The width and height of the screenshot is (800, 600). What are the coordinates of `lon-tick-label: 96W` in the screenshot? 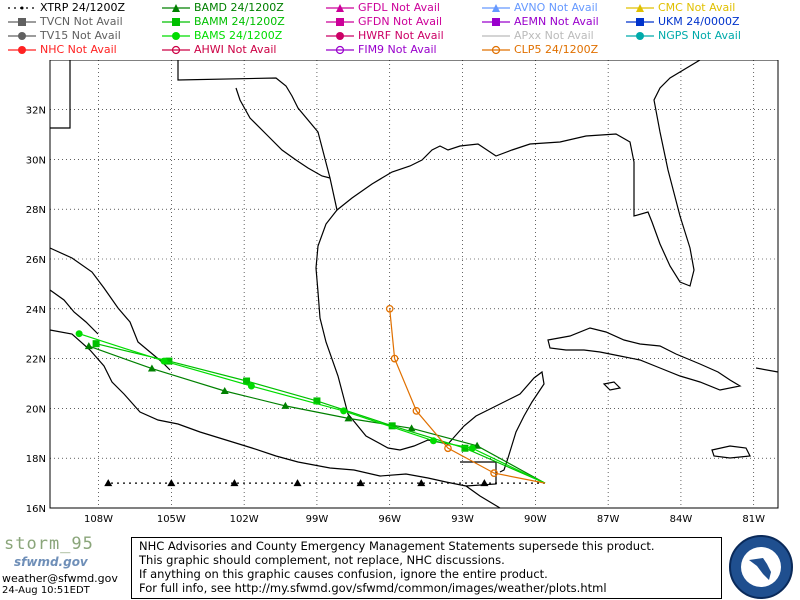 It's located at (389, 519).